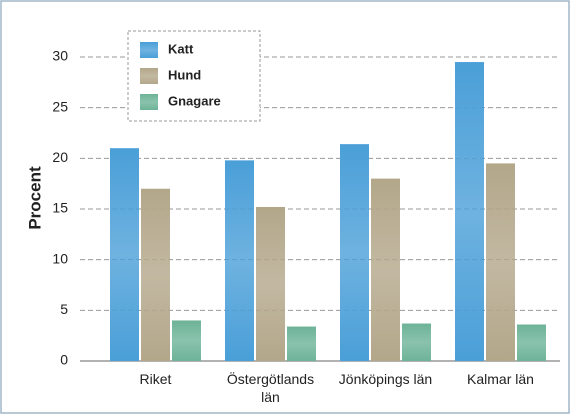  Describe the element at coordinates (194, 100) in the screenshot. I see `legend-label: Gnagare` at that location.